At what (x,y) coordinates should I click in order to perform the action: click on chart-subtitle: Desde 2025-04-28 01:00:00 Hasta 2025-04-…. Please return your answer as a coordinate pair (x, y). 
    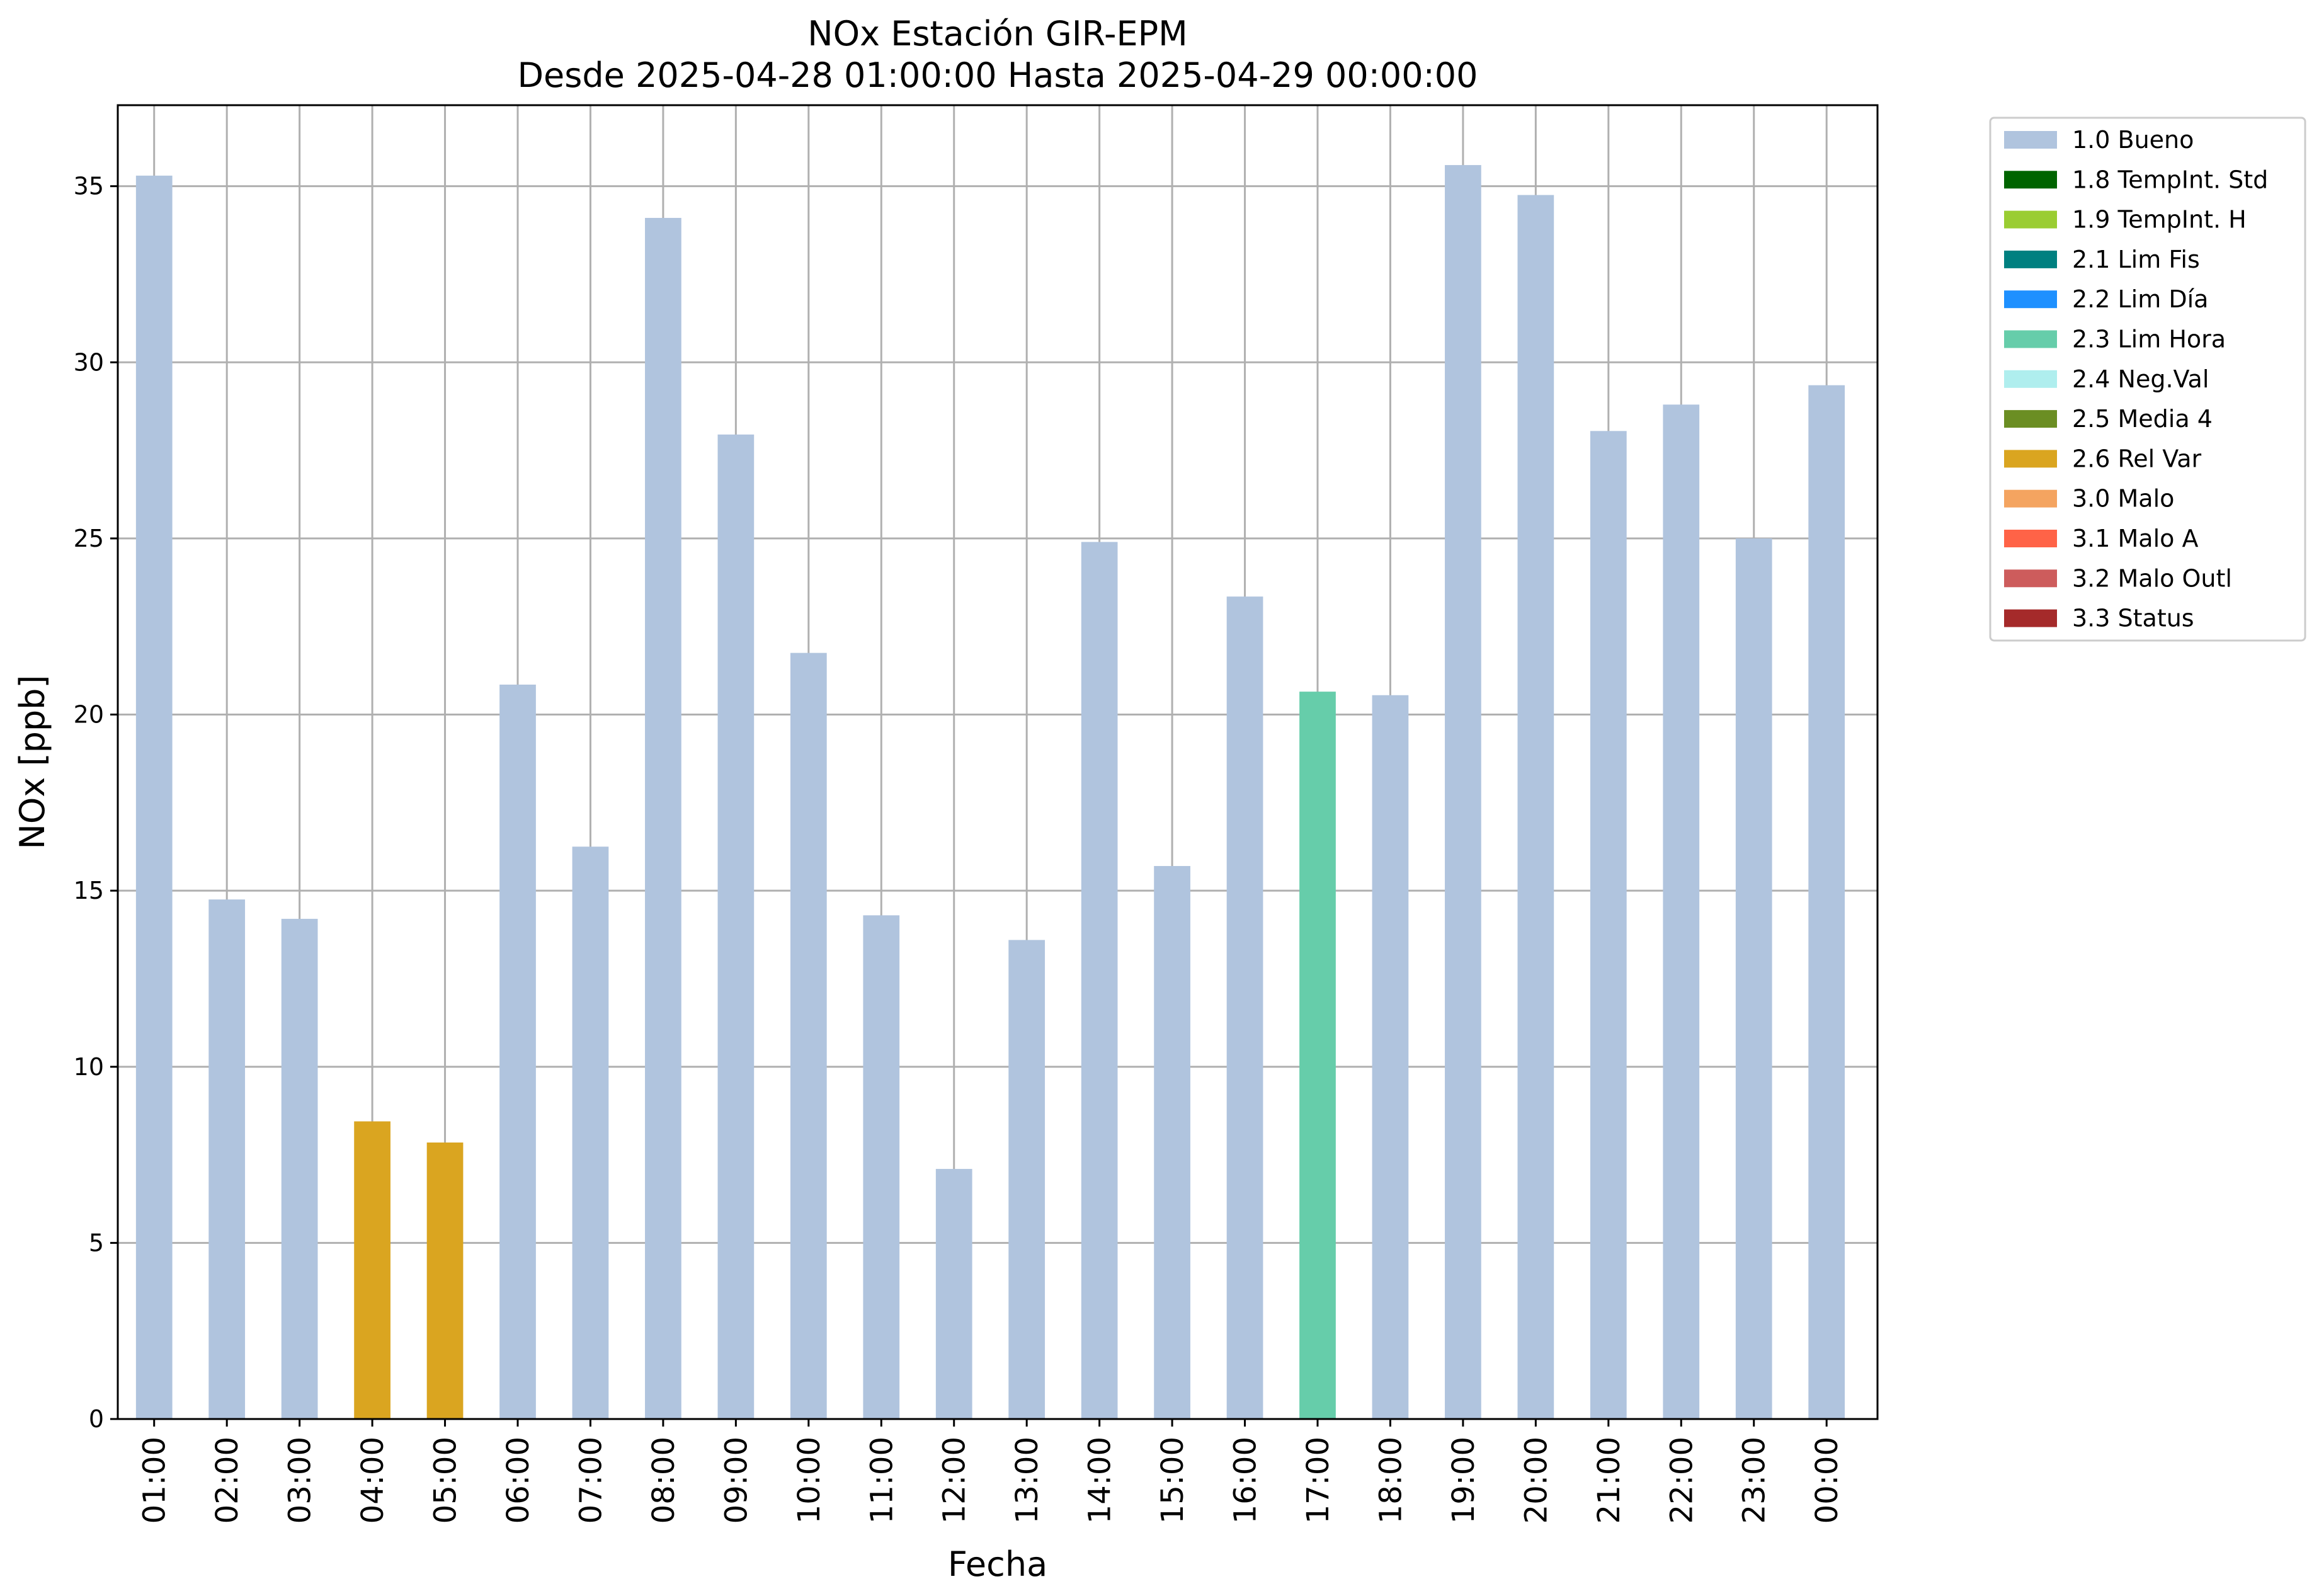
    Looking at the image, I should click on (997, 75).